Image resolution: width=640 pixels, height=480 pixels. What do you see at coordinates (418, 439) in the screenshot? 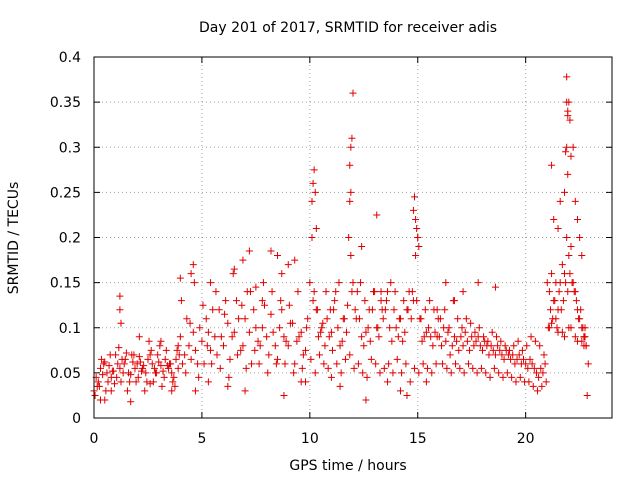
I see `x-tick-label: 15` at bounding box center [418, 439].